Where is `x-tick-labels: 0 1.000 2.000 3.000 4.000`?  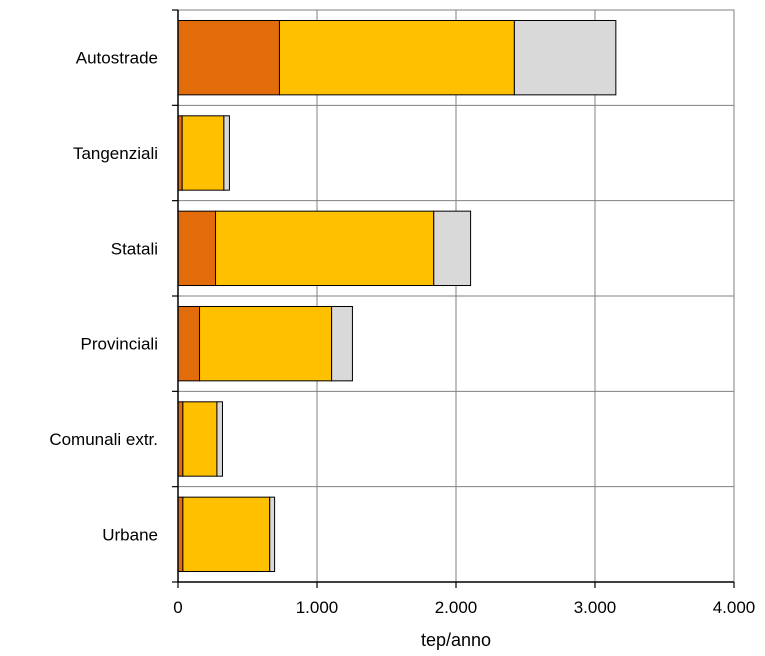 x-tick-labels: 0 1.000 2.000 3.000 4.000 is located at coordinates (464, 607).